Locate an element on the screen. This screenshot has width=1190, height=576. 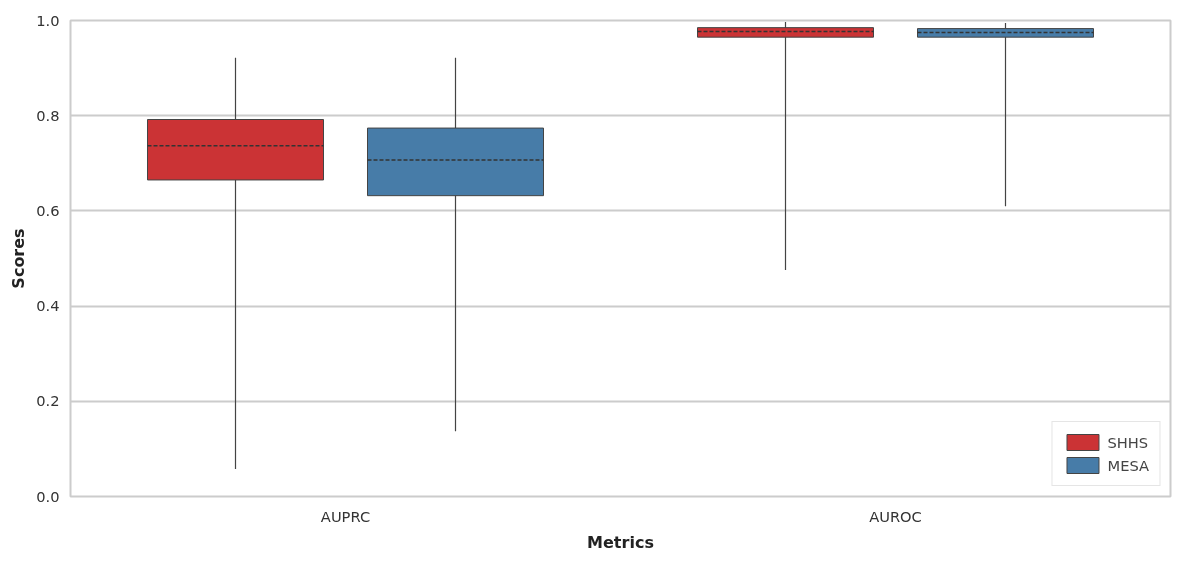
y-axis-title: Scores is located at coordinates (19, 258).